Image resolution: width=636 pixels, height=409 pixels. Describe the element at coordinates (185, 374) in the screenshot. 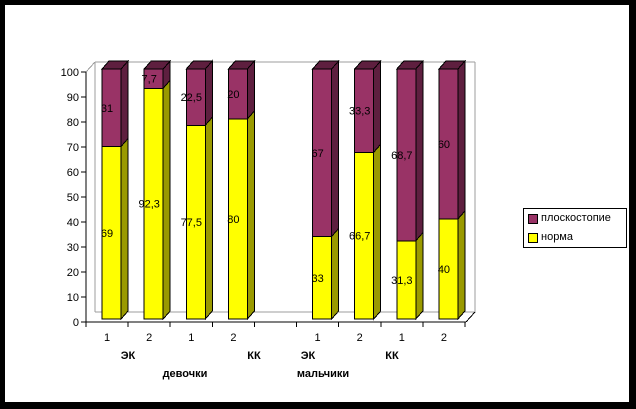

I see `x-family-label: девочки` at that location.